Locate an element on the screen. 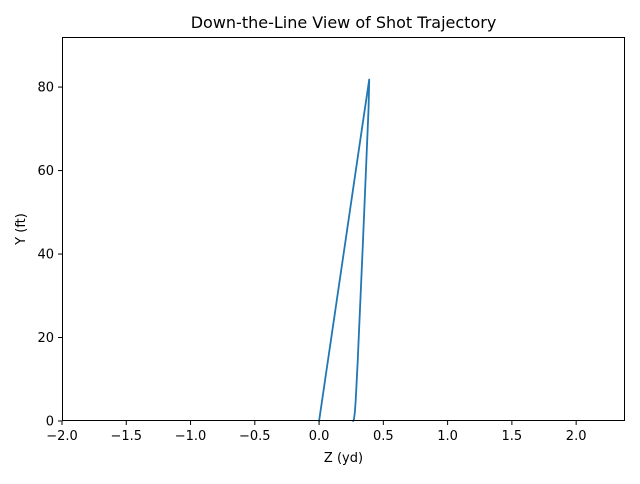 The height and width of the screenshot is (484, 640). x-tick-label: 2.0 is located at coordinates (576, 436).